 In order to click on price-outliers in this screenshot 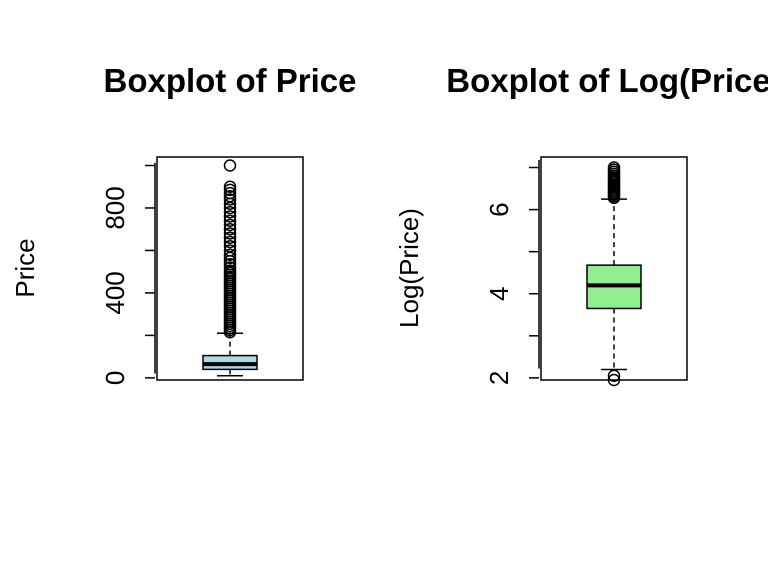, I will do `click(230, 249)`.